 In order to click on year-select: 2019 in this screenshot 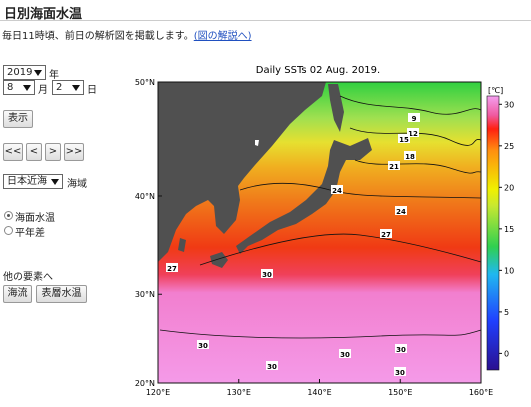, I will do `click(24, 72)`.